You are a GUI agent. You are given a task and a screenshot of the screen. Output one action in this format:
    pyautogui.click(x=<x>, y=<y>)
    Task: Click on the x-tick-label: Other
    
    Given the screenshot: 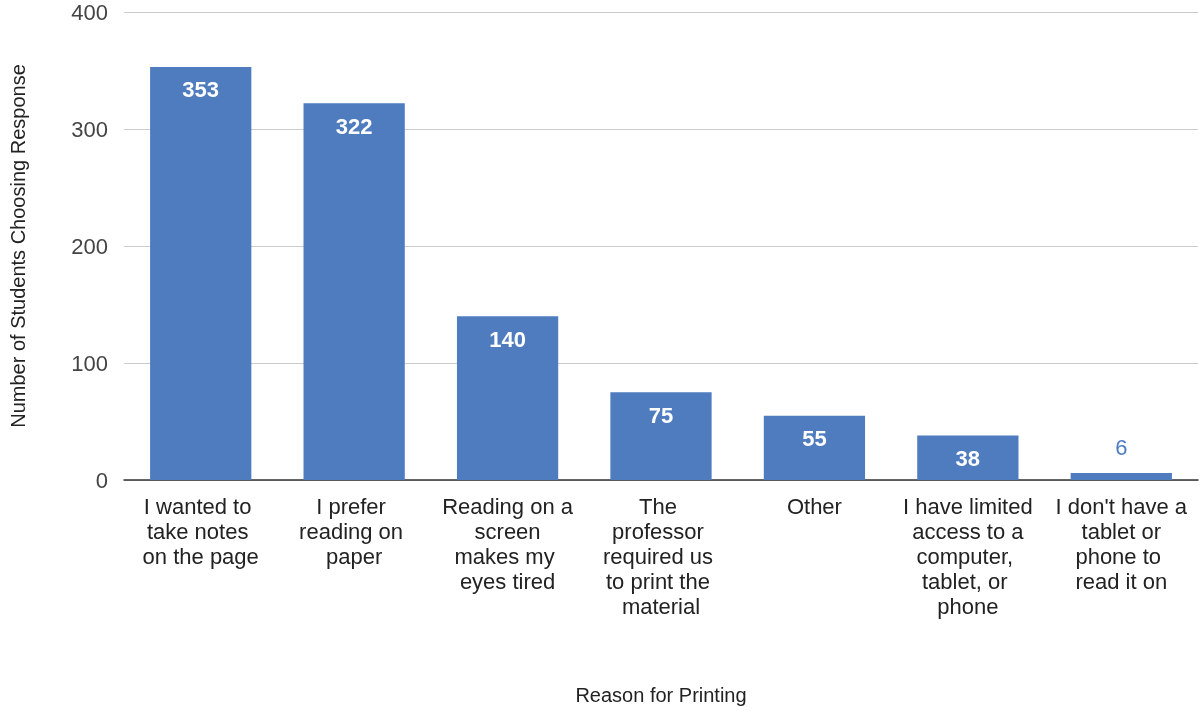 What is the action you would take?
    pyautogui.click(x=814, y=506)
    